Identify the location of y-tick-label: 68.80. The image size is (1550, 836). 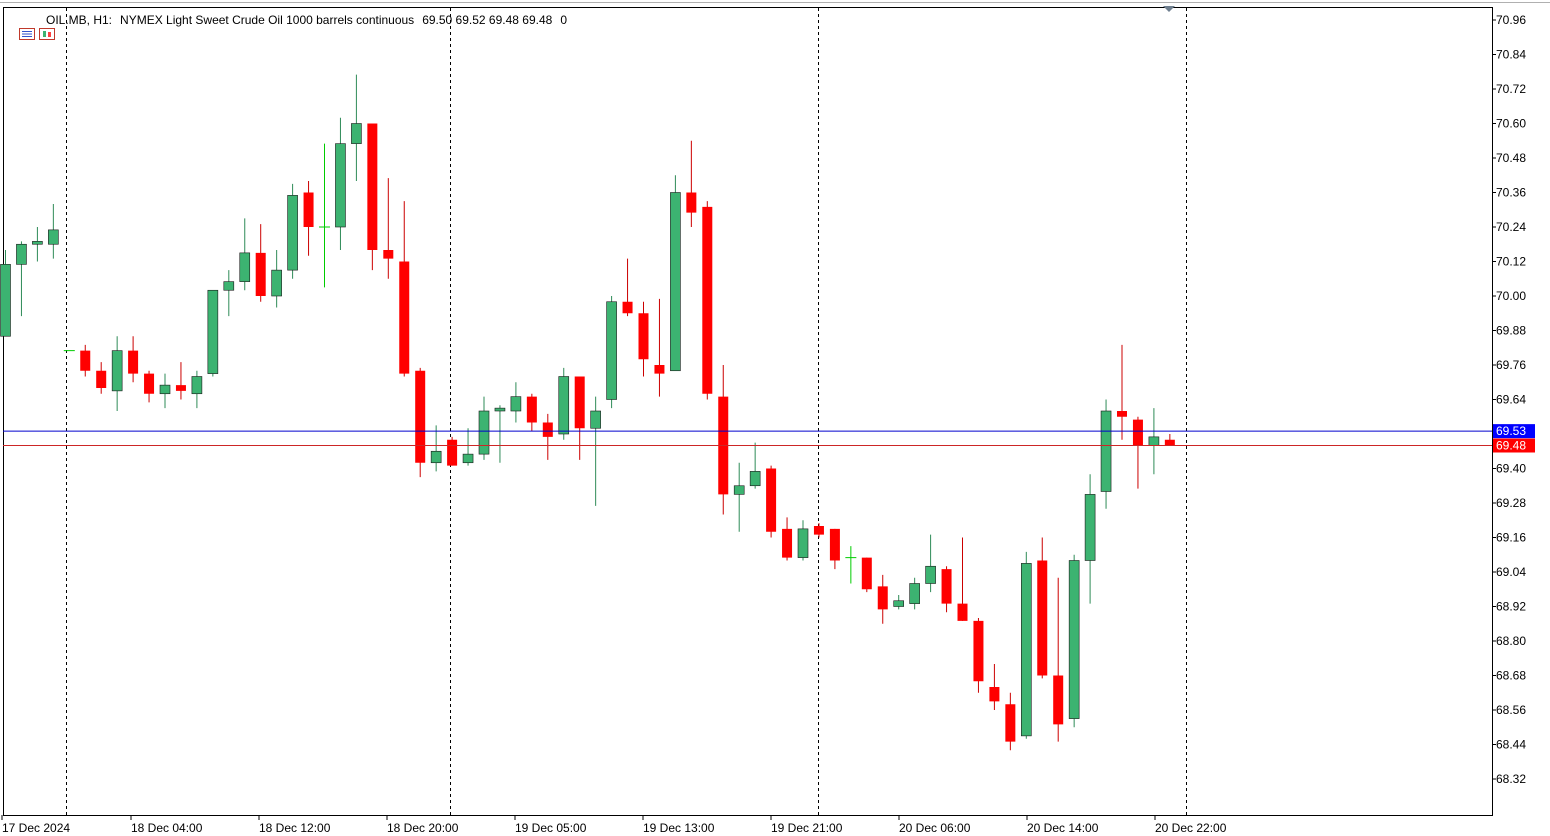
(1511, 641).